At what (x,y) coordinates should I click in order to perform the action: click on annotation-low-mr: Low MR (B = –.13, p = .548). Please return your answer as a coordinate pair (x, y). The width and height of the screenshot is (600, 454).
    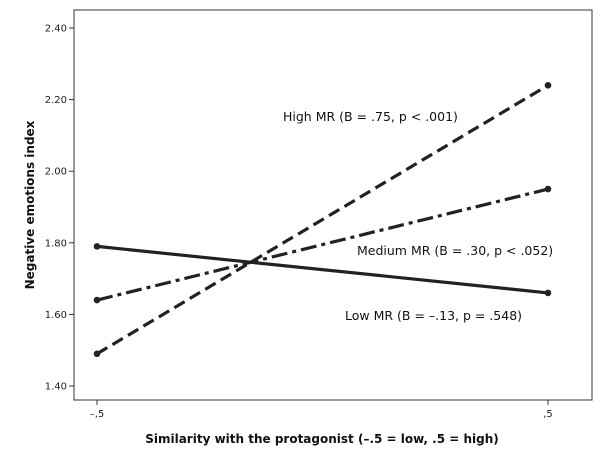
    Looking at the image, I should click on (433, 315).